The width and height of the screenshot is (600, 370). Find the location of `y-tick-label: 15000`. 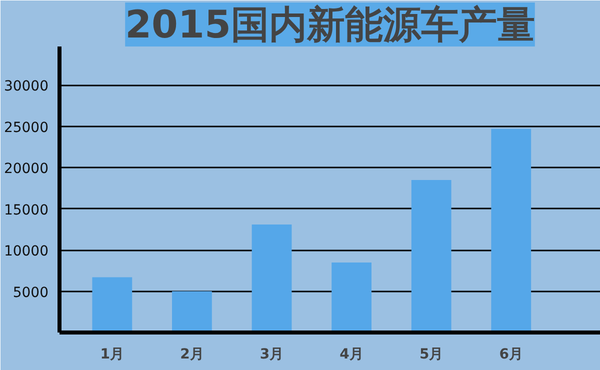

y-tick-label: 15000 is located at coordinates (26, 210).